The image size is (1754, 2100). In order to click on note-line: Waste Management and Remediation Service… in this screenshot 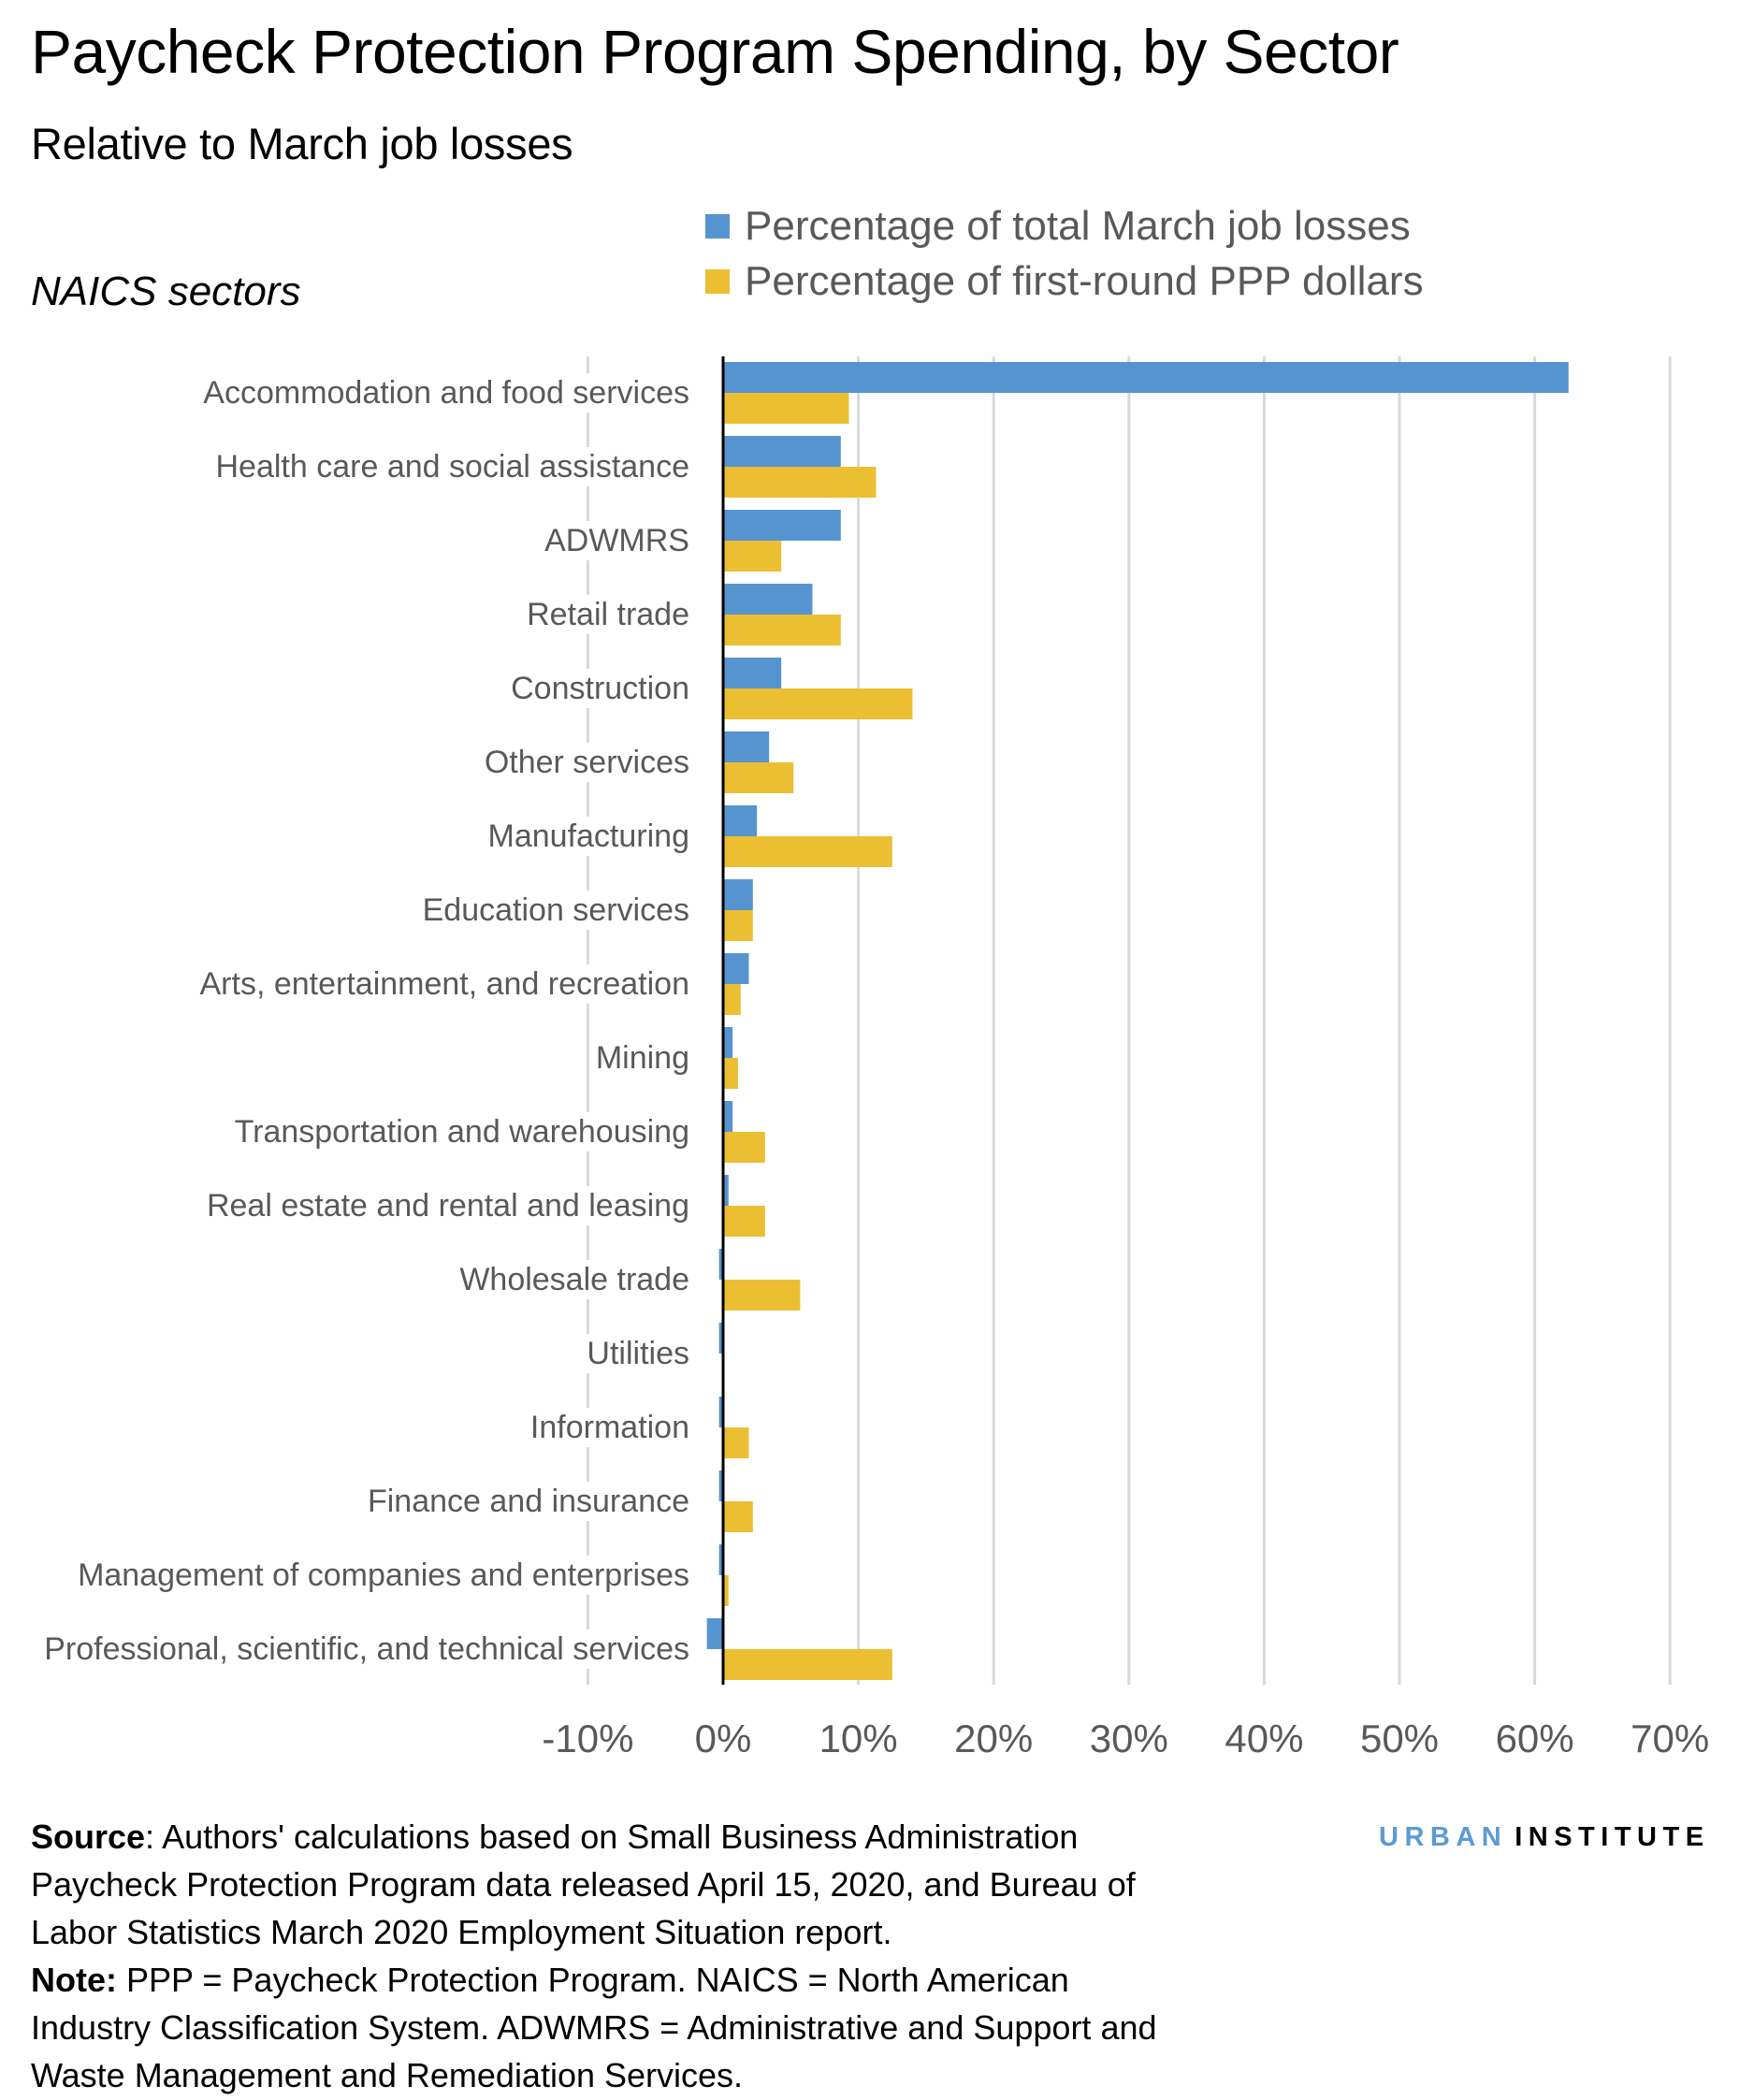, I will do `click(387, 2075)`.